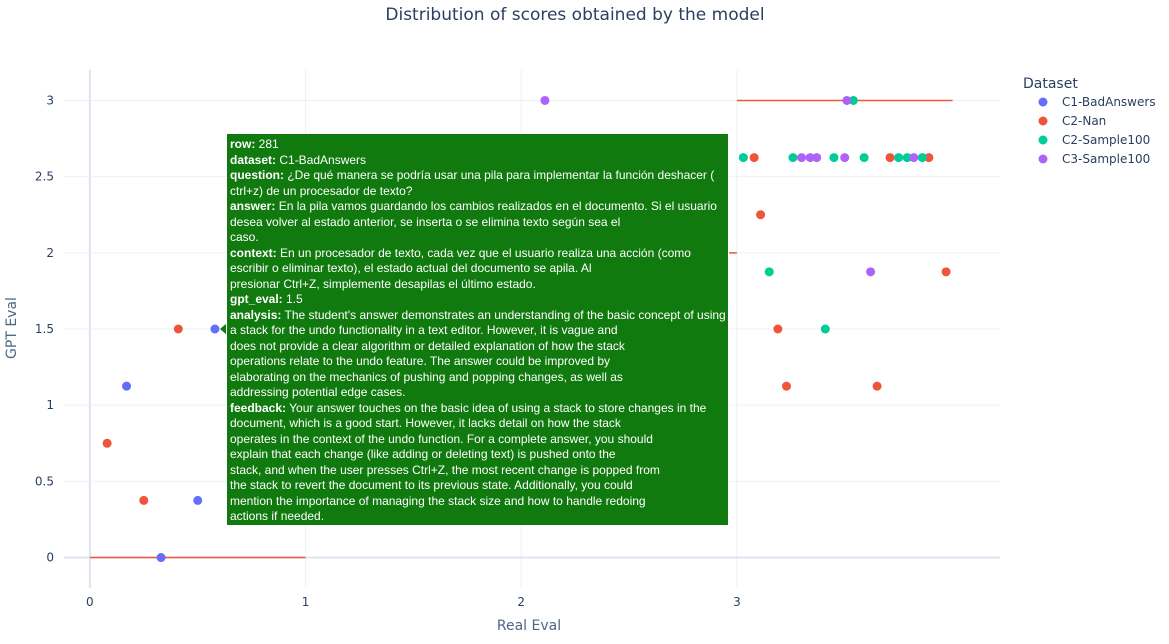 Image resolution: width=1169 pixels, height=644 pixels. Describe the element at coordinates (50, 253) in the screenshot. I see `y-tick-label: 2` at that location.